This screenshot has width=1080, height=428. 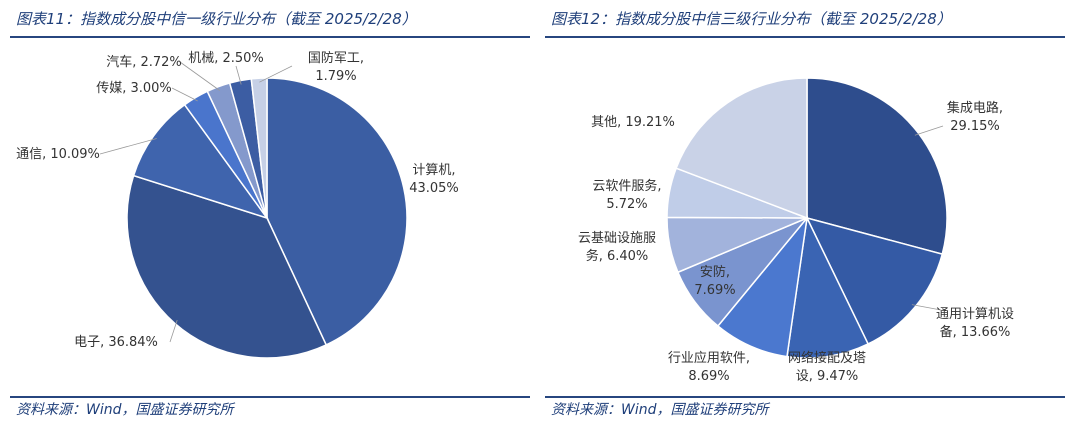 I want to click on right-label-5: 云基础设施服务, 6.40%, so click(x=617, y=247).